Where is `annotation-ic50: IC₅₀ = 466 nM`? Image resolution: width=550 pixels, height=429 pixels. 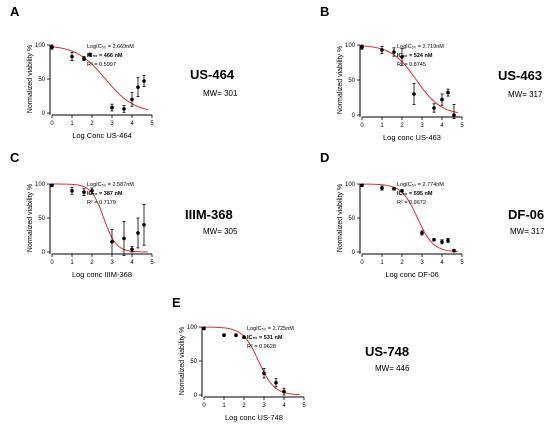 annotation-ic50: IC₅₀ = 466 nM is located at coordinates (105, 56).